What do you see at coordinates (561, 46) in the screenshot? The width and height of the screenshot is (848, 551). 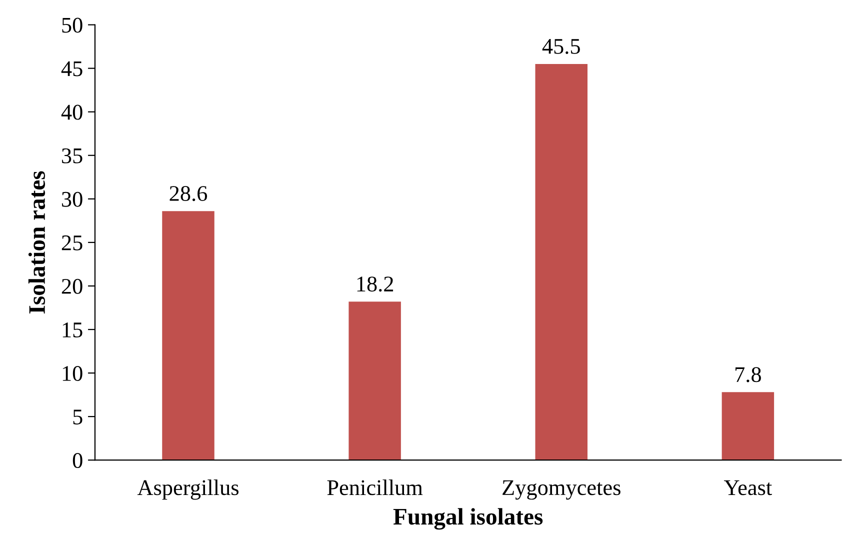 I see `data-label: 45.5` at bounding box center [561, 46].